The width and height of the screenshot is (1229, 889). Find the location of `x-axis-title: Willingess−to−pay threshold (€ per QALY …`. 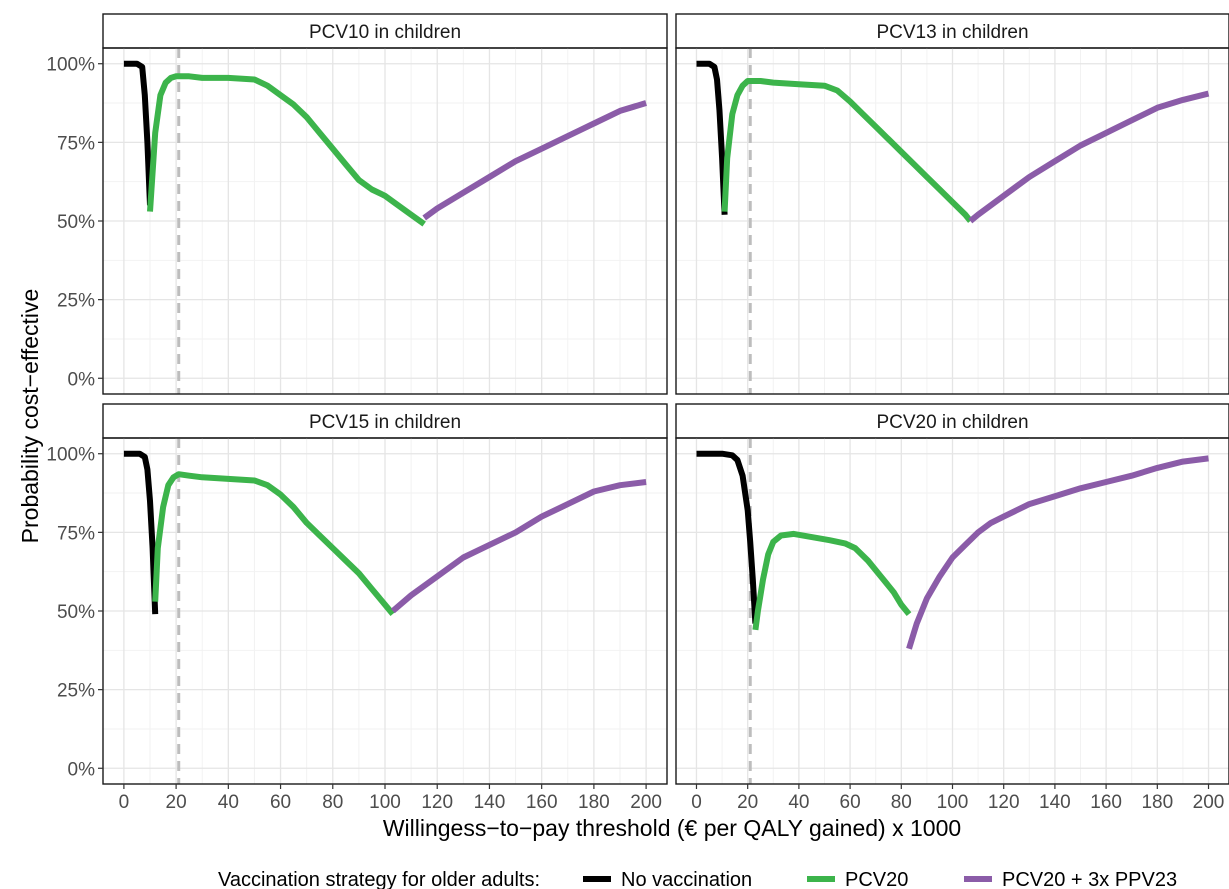

x-axis-title: Willingess−to−pay threshold (€ per QALY … is located at coordinates (672, 828).